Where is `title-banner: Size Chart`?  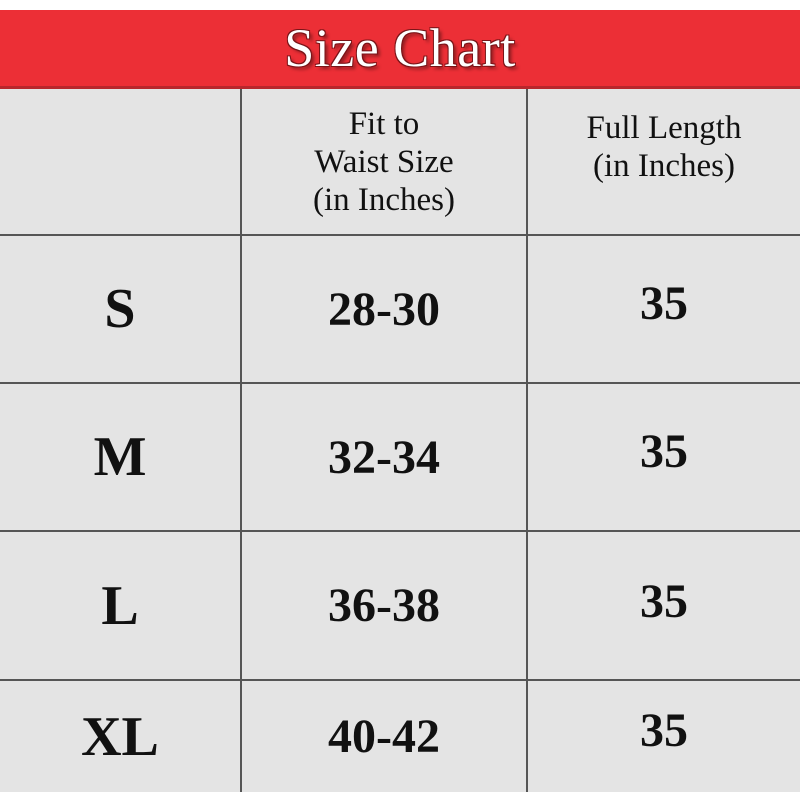 title-banner: Size Chart is located at coordinates (400, 49).